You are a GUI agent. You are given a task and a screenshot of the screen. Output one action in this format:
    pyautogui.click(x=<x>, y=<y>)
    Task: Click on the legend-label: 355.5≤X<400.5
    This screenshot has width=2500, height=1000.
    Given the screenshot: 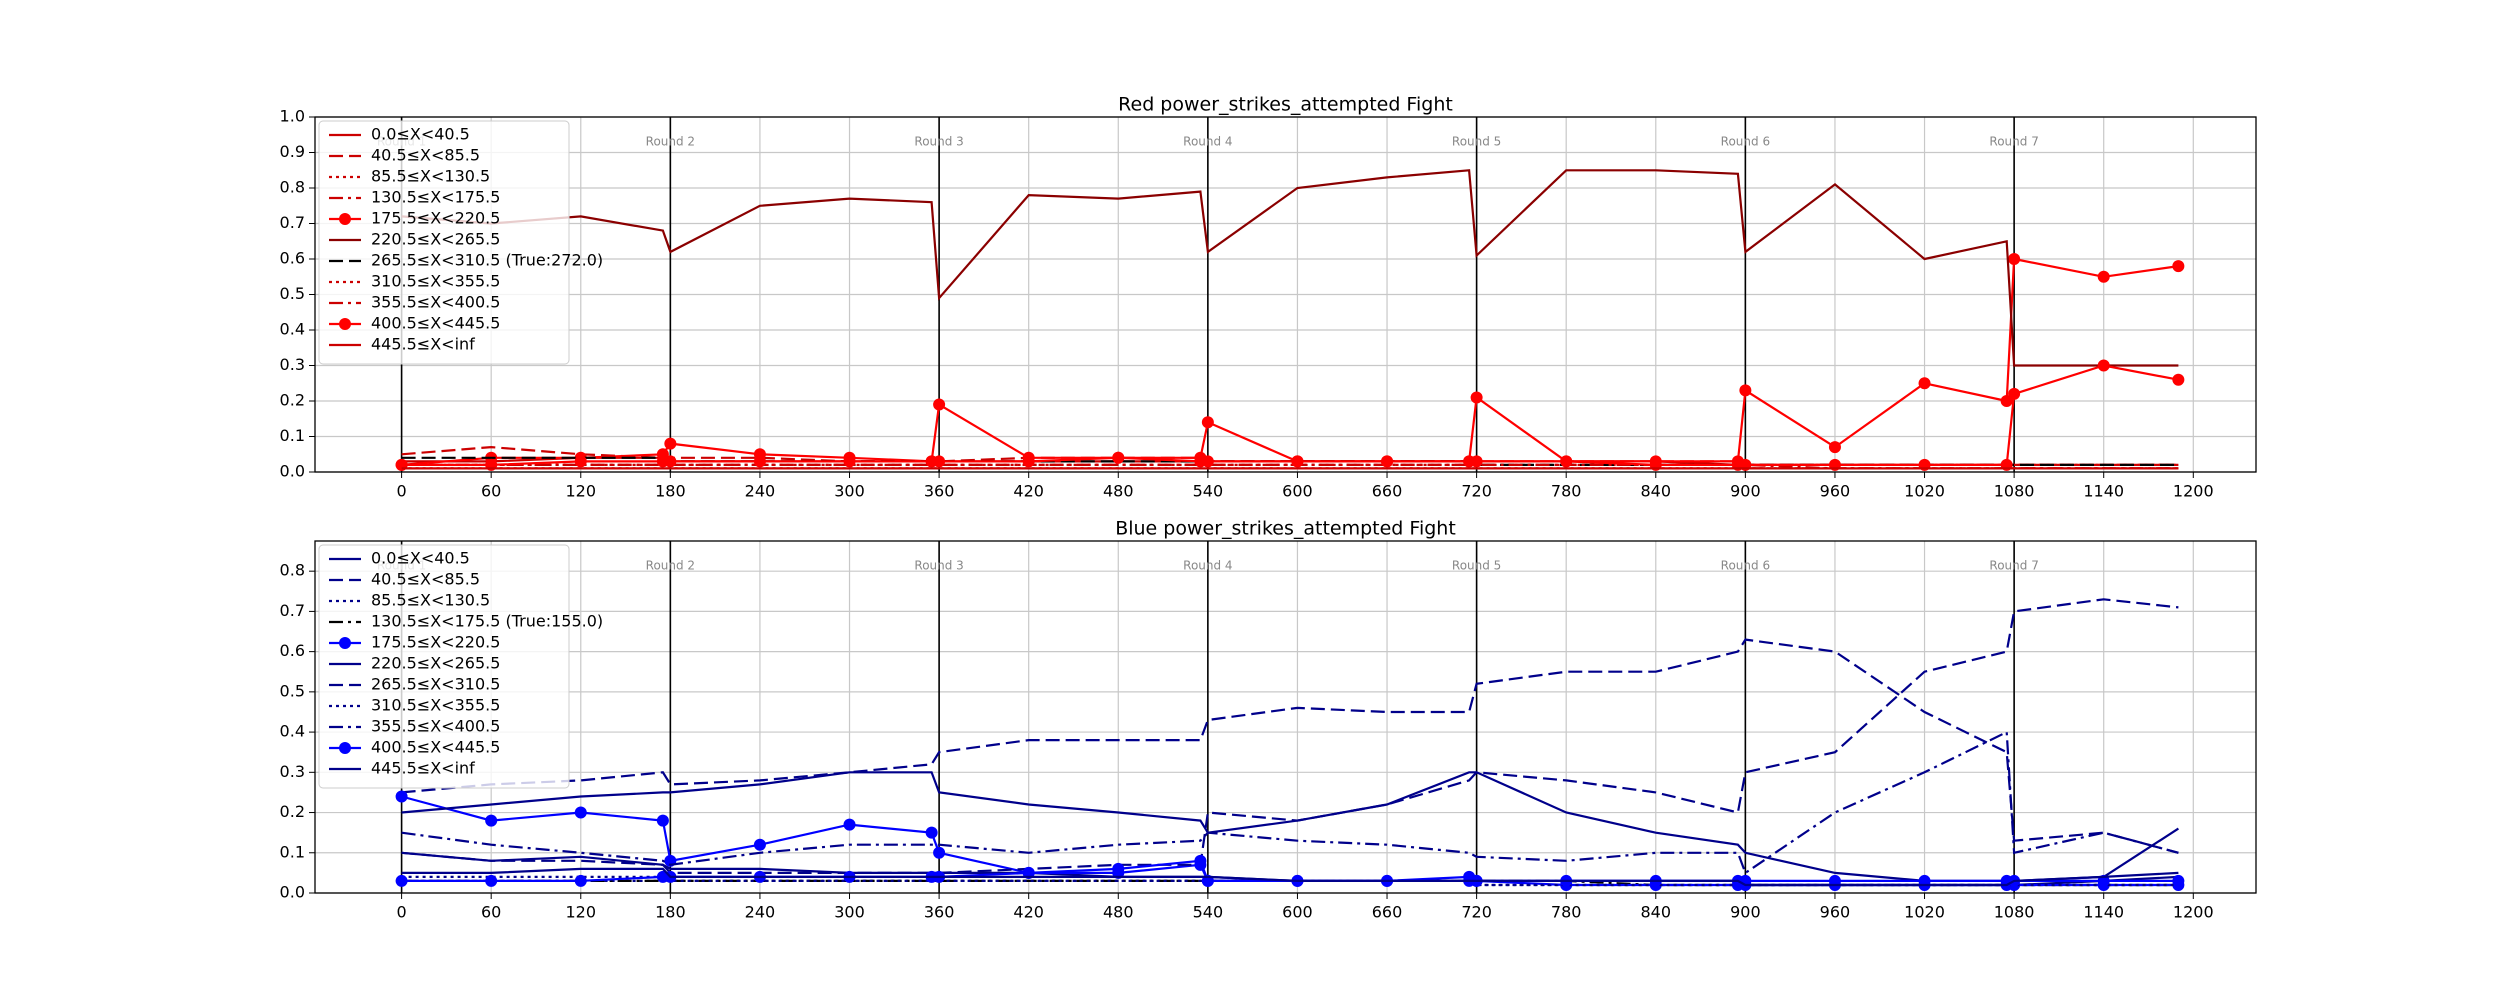 What is the action you would take?
    pyautogui.click(x=435, y=302)
    